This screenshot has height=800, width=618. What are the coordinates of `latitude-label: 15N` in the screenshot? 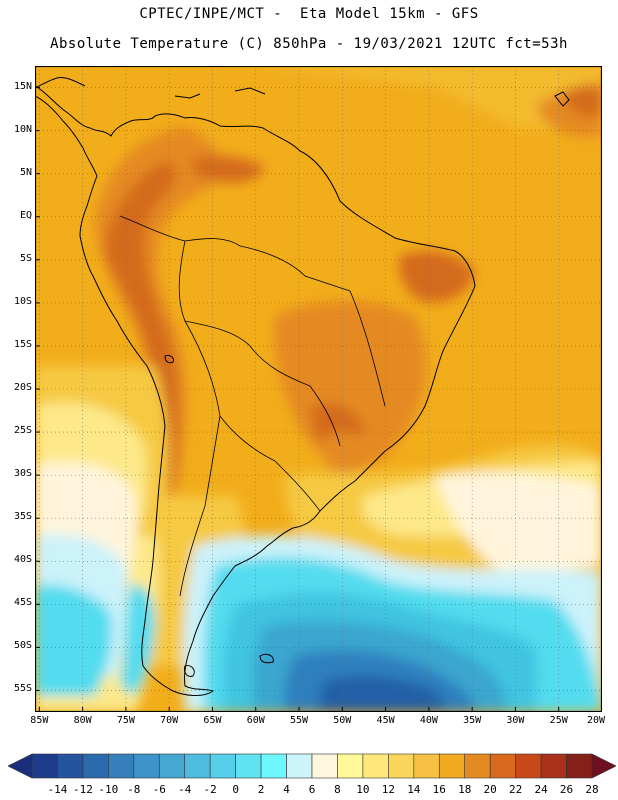 It's located at (22, 86).